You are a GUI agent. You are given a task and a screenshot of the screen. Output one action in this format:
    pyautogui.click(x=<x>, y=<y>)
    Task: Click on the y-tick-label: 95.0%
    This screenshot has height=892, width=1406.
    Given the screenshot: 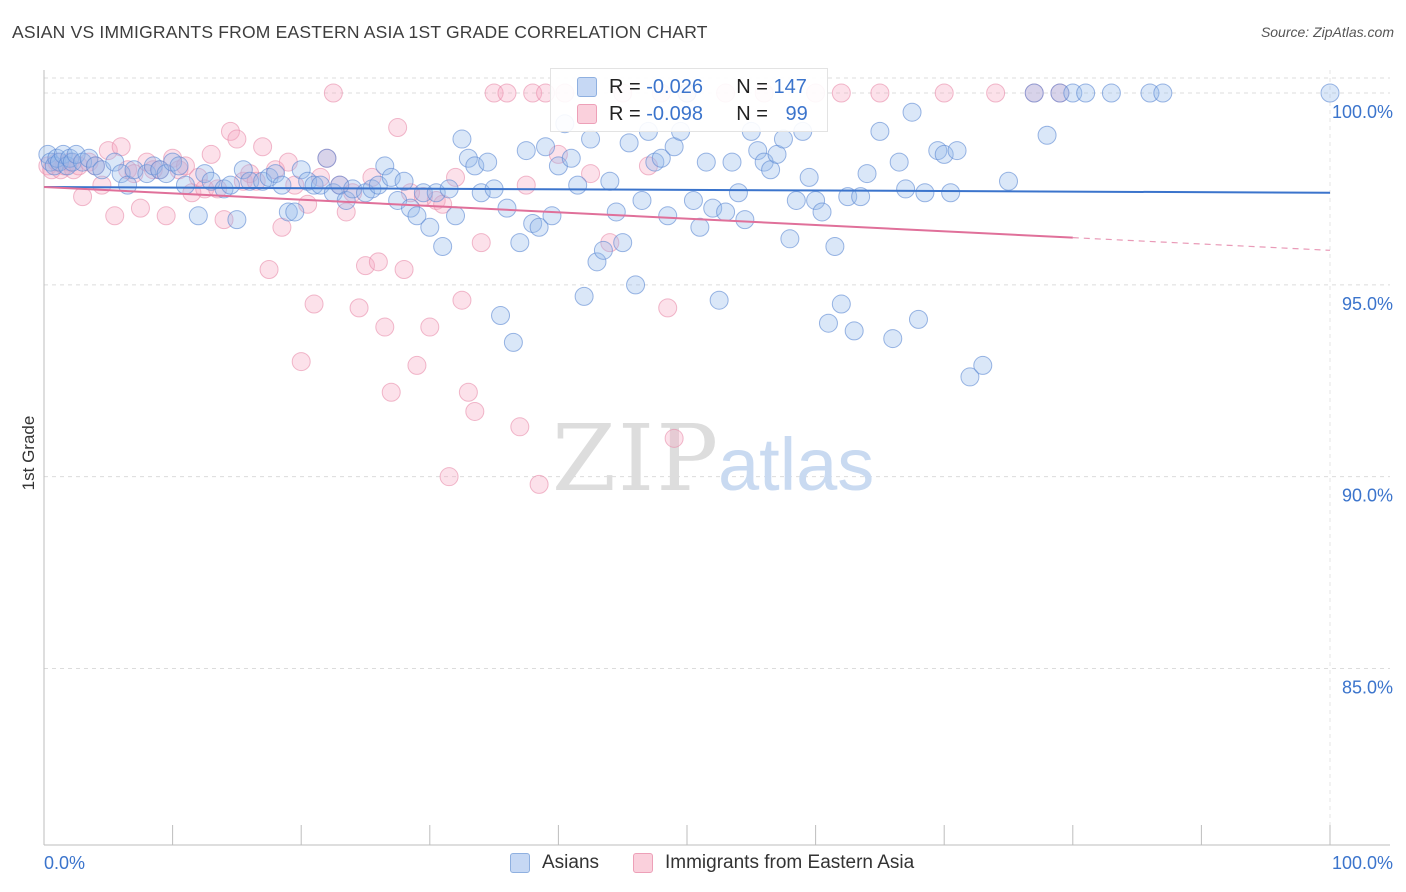 What is the action you would take?
    pyautogui.click(x=1367, y=304)
    